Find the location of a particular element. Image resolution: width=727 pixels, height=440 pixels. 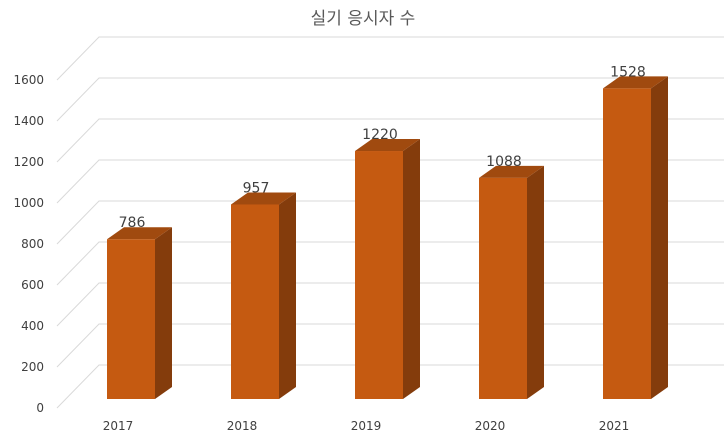

y-tick-label: 1200 is located at coordinates (28, 162).